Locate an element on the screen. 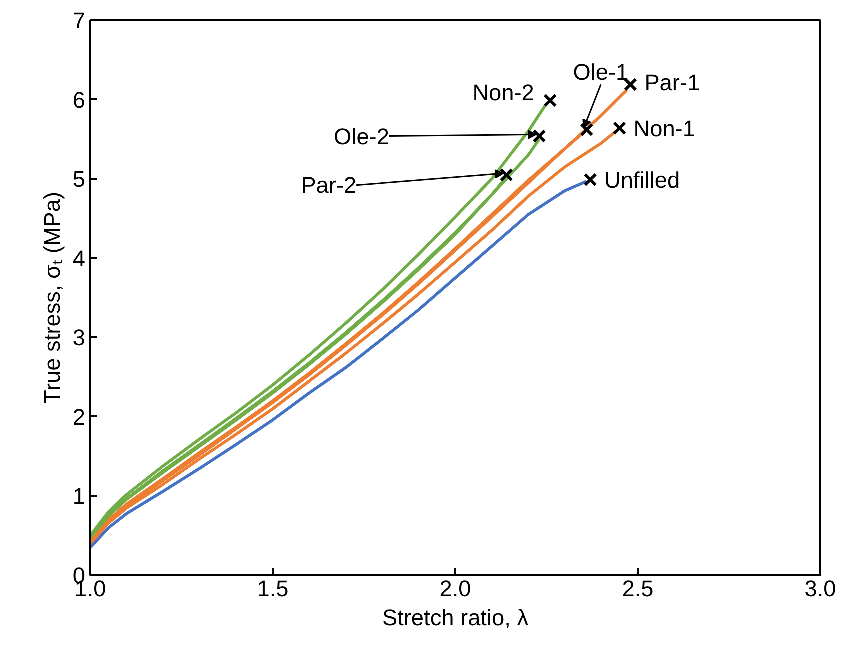 This screenshot has width=856, height=651. y-tick-label: 6 is located at coordinates (79, 99).